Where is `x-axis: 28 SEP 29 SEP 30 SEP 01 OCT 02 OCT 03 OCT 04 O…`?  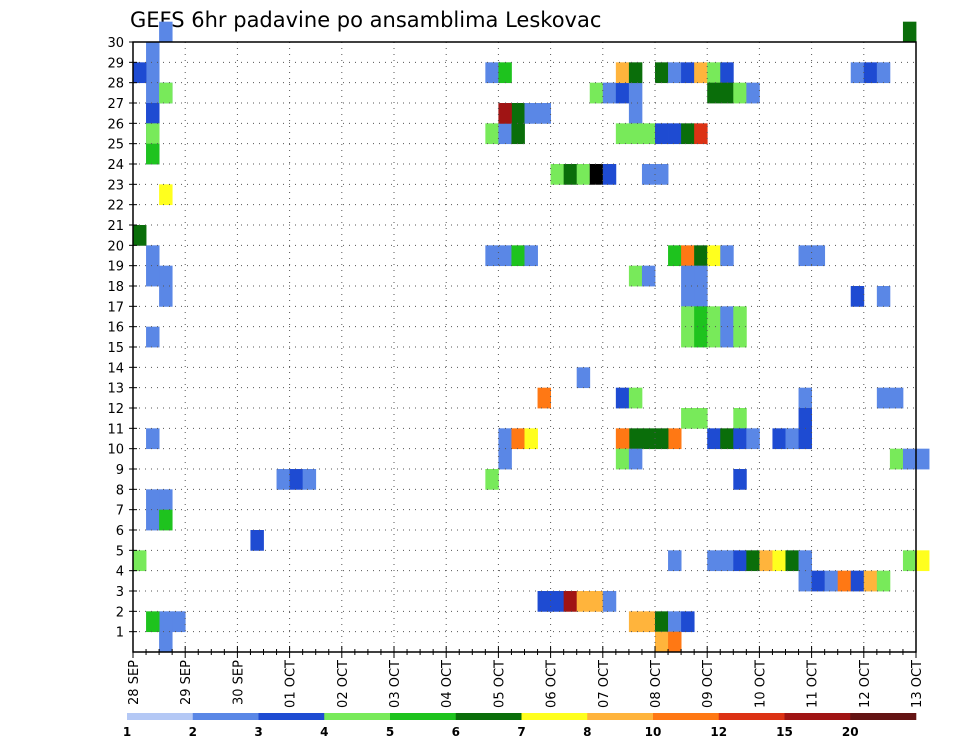 x-axis: 28 SEP 29 SEP 30 SEP 01 OCT 02 OCT 03 OCT 04 O… is located at coordinates (526, 677).